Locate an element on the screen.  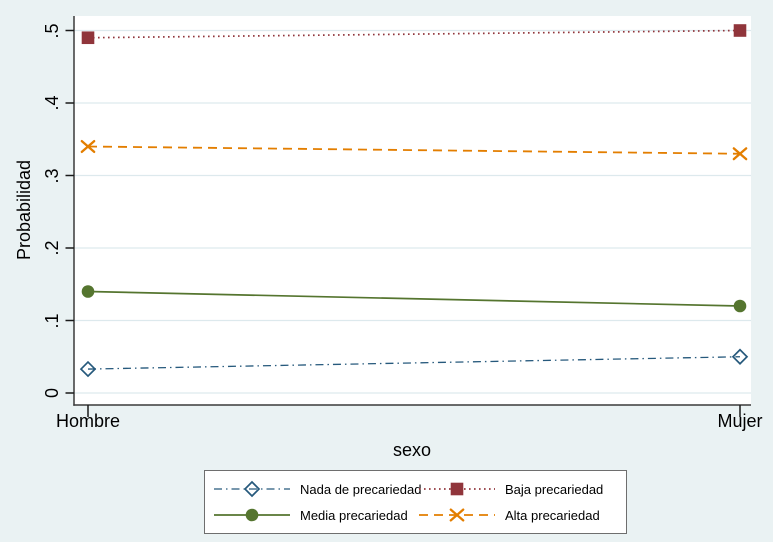
legend-sample-nada-line-icon is located at coordinates (252, 489).